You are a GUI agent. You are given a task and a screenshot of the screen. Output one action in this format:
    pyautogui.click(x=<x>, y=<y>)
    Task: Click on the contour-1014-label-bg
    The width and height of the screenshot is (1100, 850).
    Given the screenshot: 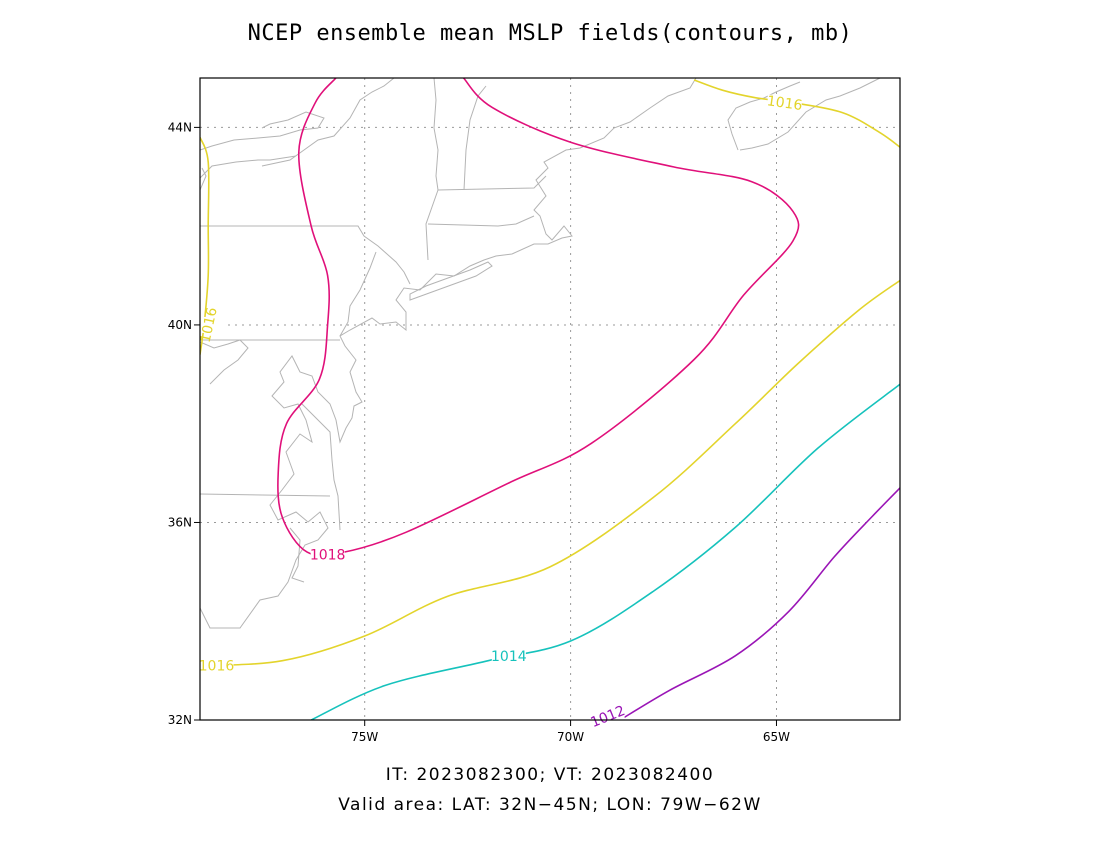 What is the action you would take?
    pyautogui.click(x=508, y=655)
    